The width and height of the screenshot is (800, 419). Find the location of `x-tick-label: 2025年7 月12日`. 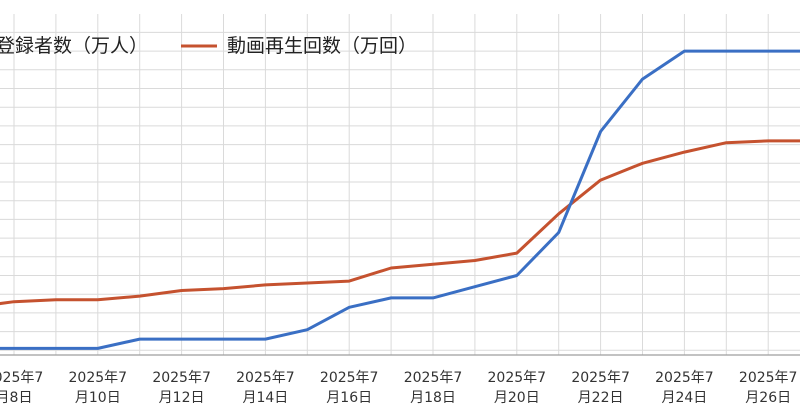

x-tick-label: 2025年7 月12日 is located at coordinates (181, 388).